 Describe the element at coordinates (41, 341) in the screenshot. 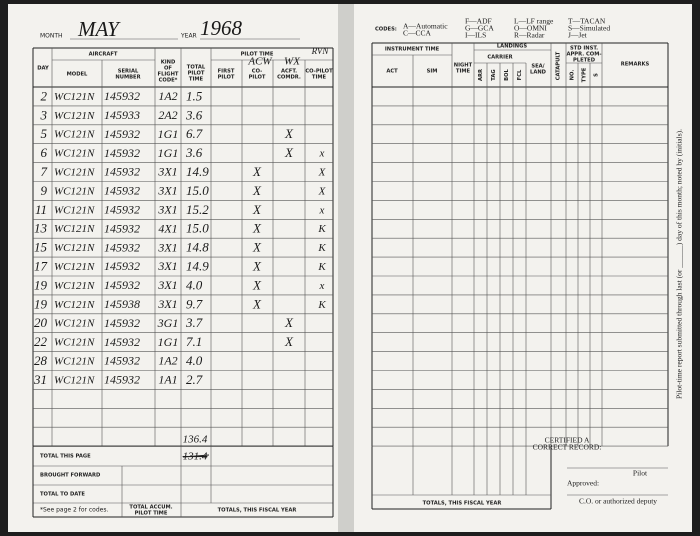

I see `day: 22` at that location.